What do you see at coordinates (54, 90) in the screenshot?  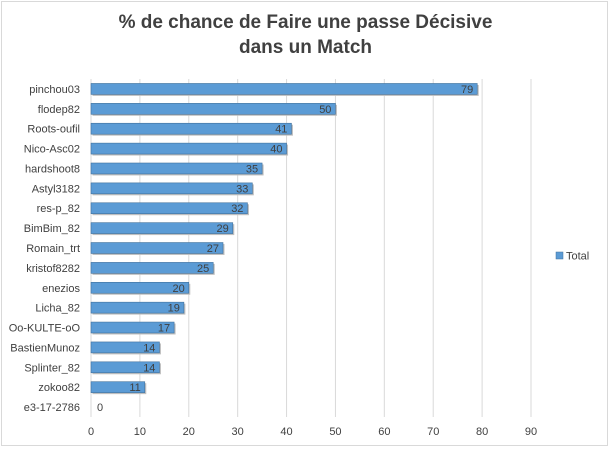 I see `category-label-pinchou03: pinchou03` at bounding box center [54, 90].